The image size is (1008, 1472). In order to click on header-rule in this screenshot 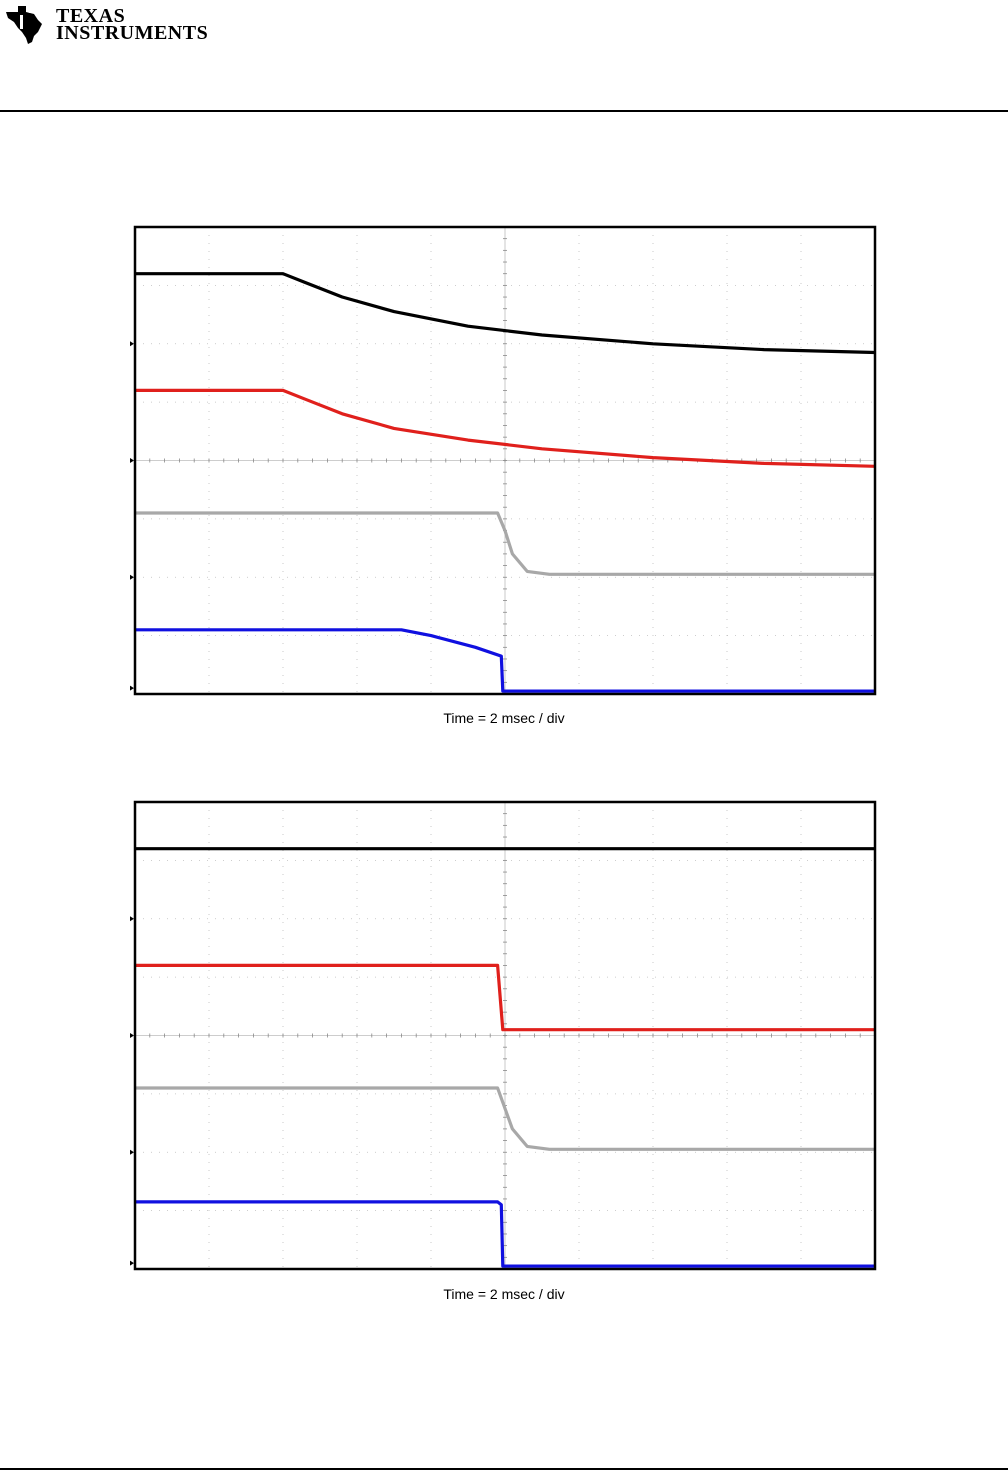, I will do `click(504, 111)`.